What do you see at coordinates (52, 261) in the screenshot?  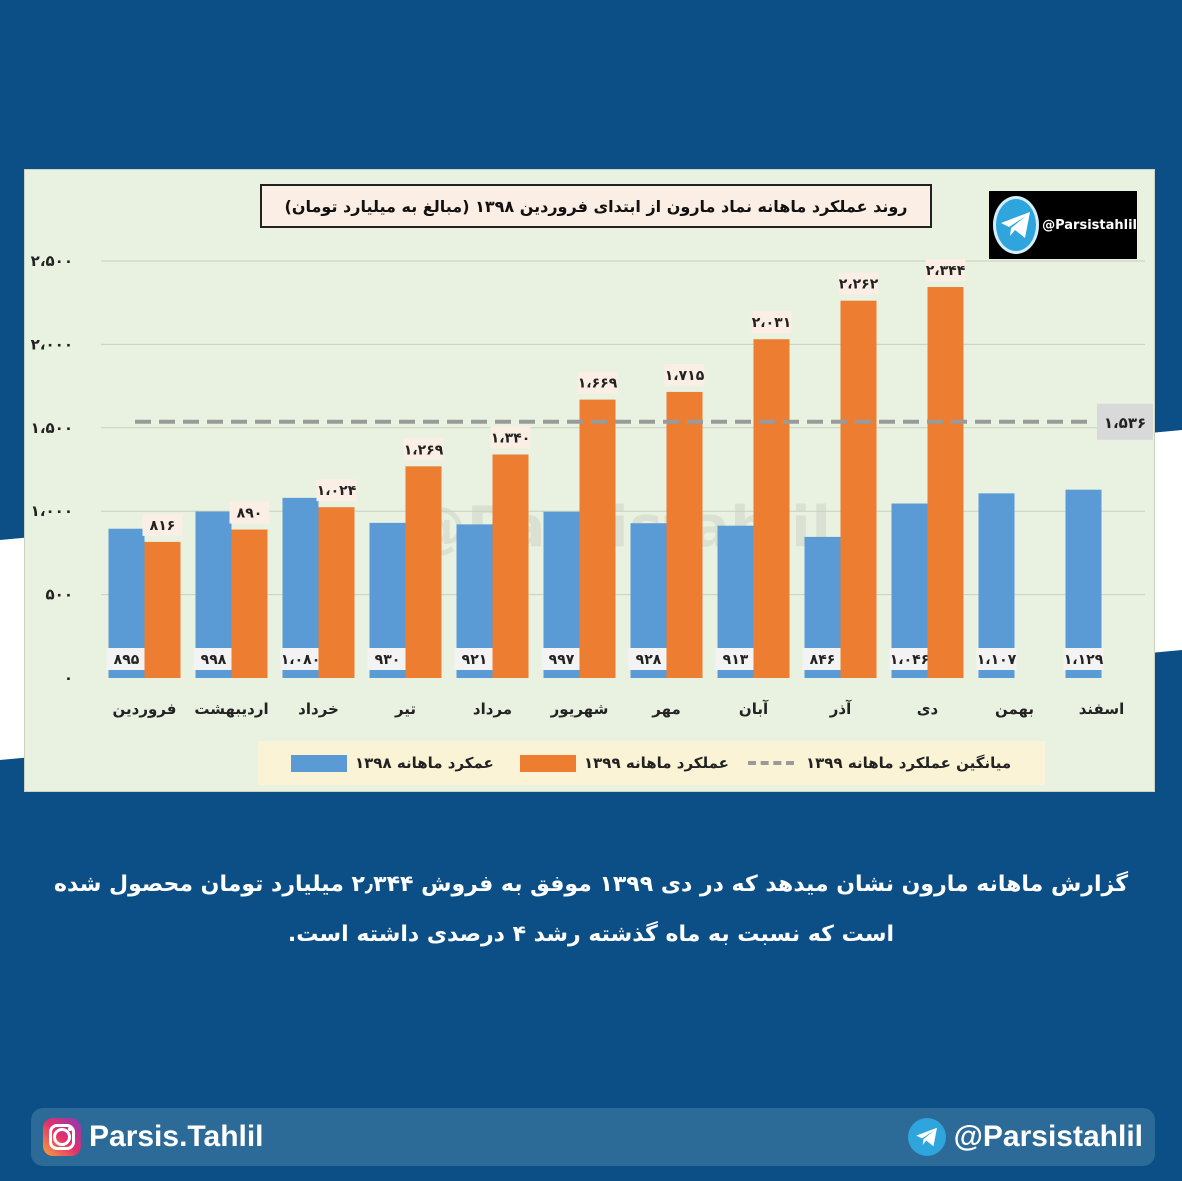 I see `y-tick-label: ۲،۵۰۰` at bounding box center [52, 261].